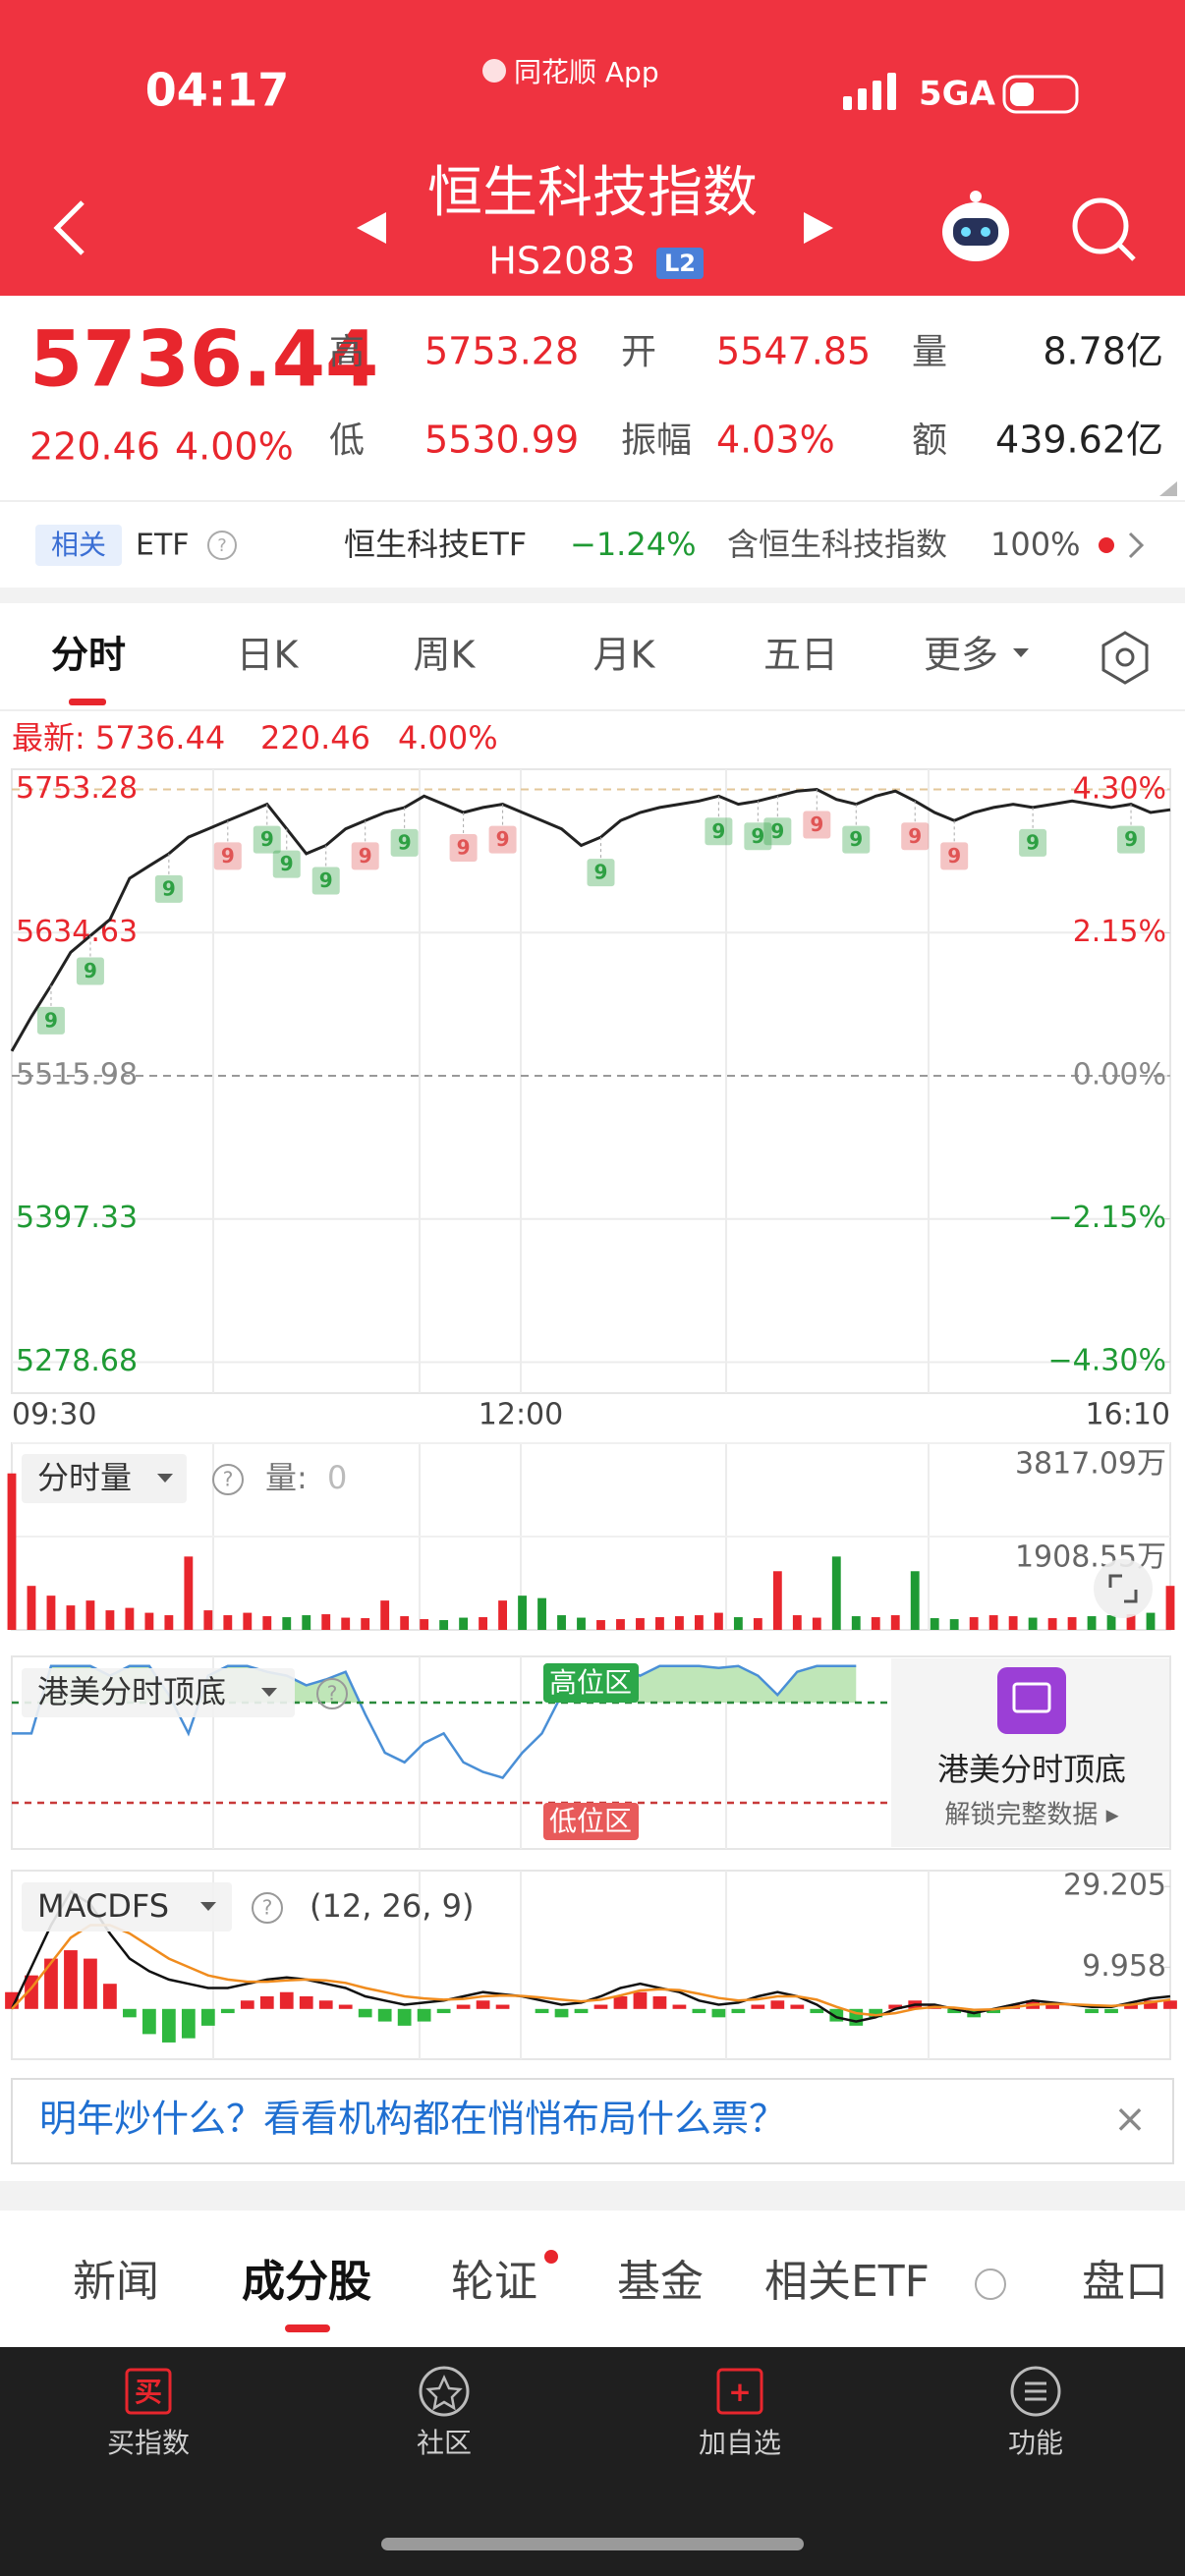 The height and width of the screenshot is (2576, 1185). Describe the element at coordinates (1119, 1075) in the screenshot. I see `y2-tick-label: 0.00%` at that location.